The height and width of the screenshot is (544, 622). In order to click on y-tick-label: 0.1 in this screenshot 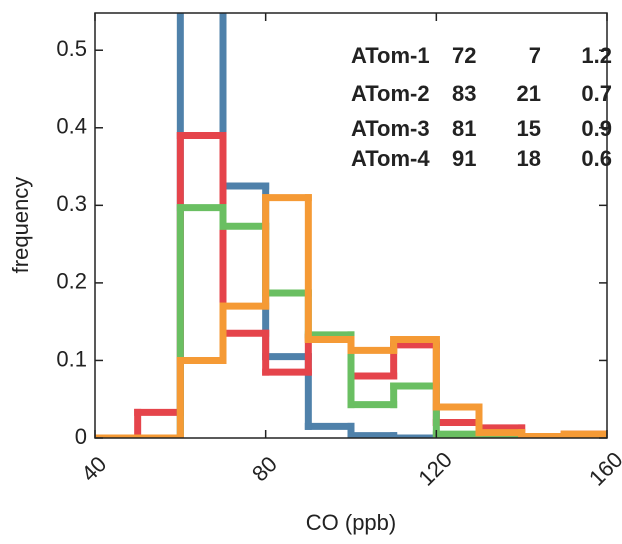, I will do `click(71, 358)`.